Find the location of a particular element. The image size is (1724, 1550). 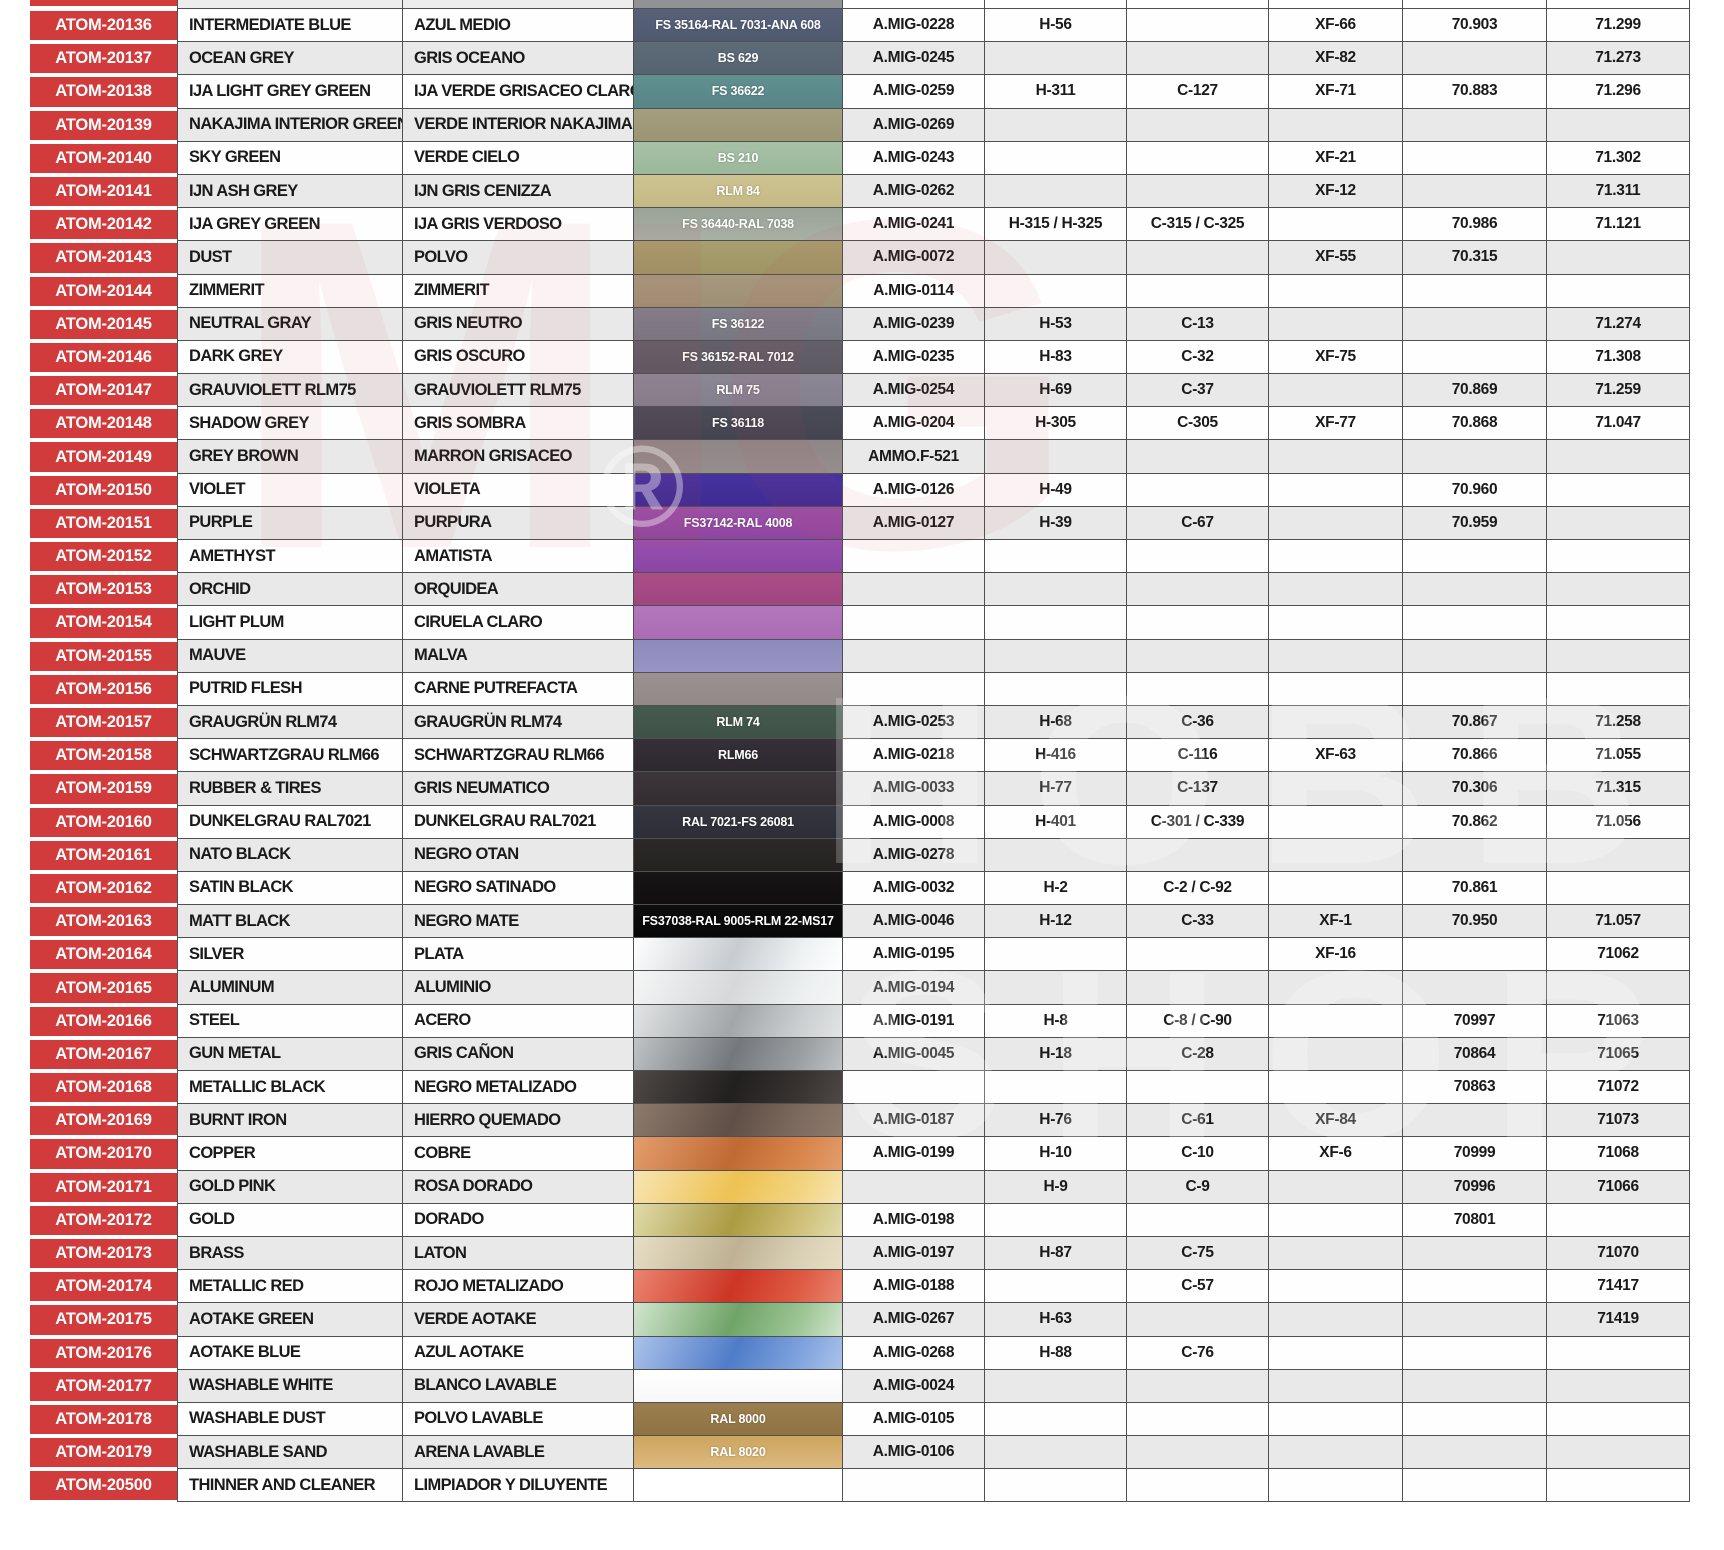

aqueous-h-ref-cell: H-10 is located at coordinates (1056, 1154).